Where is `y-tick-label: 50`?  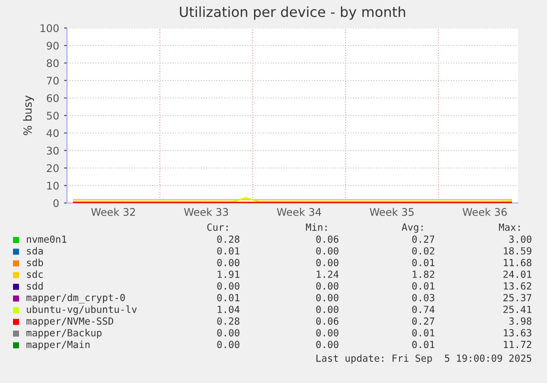 y-tick-label: 50 is located at coordinates (52, 116).